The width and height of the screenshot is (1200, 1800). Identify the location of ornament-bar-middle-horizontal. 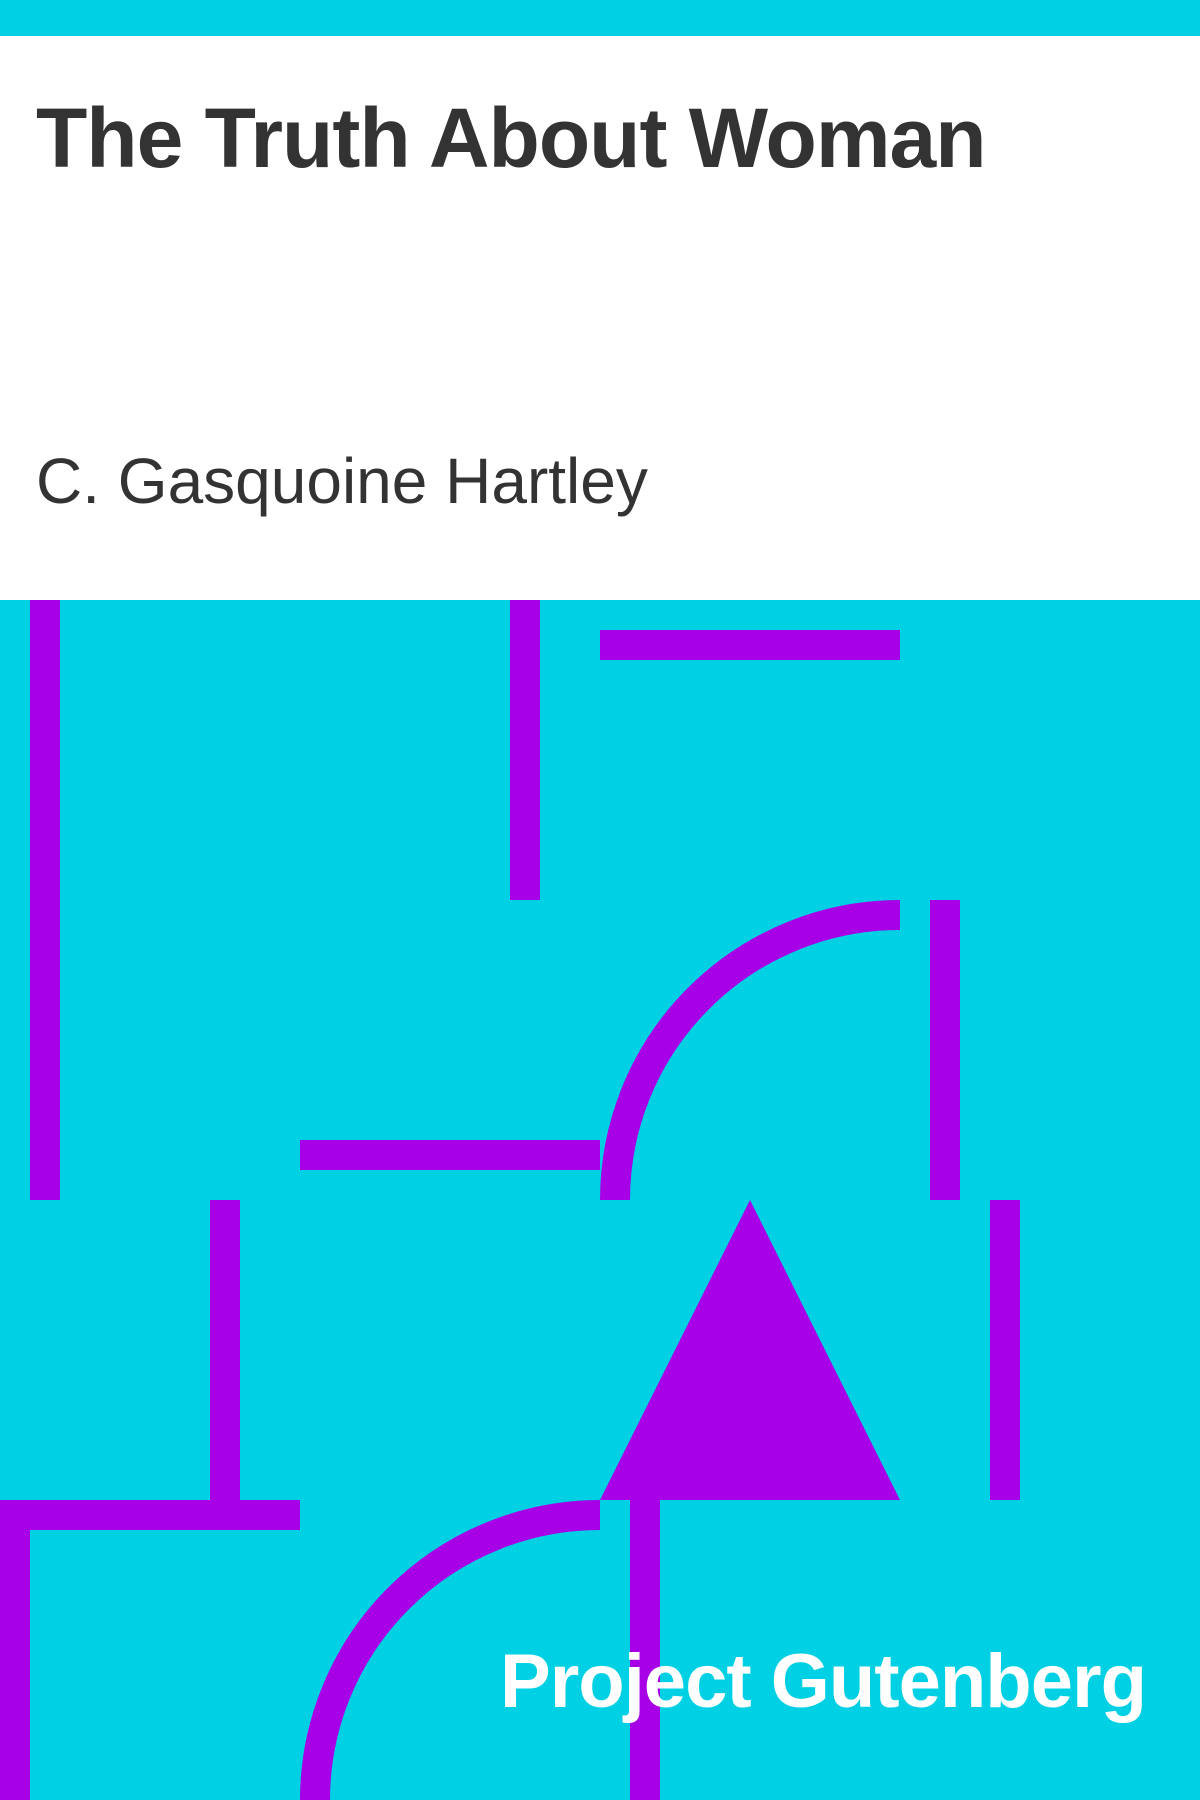
(450, 1155).